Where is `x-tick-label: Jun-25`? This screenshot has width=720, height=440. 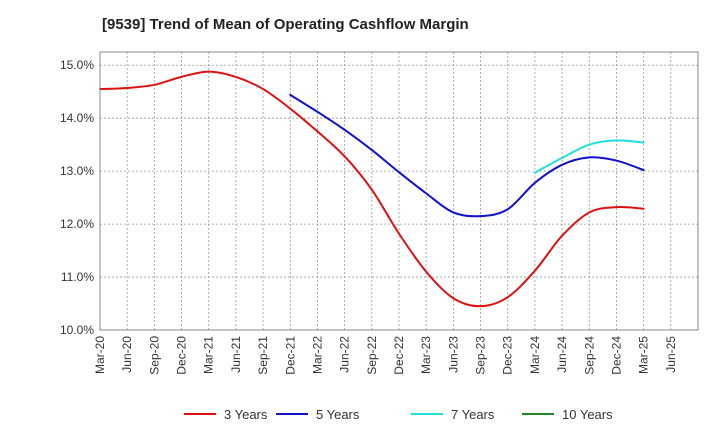
x-tick-label: Jun-25 is located at coordinates (671, 354).